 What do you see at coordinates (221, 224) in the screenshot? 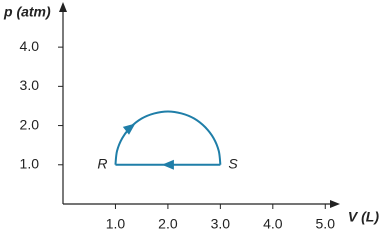
I see `x-tick-label: 3.0` at bounding box center [221, 224].